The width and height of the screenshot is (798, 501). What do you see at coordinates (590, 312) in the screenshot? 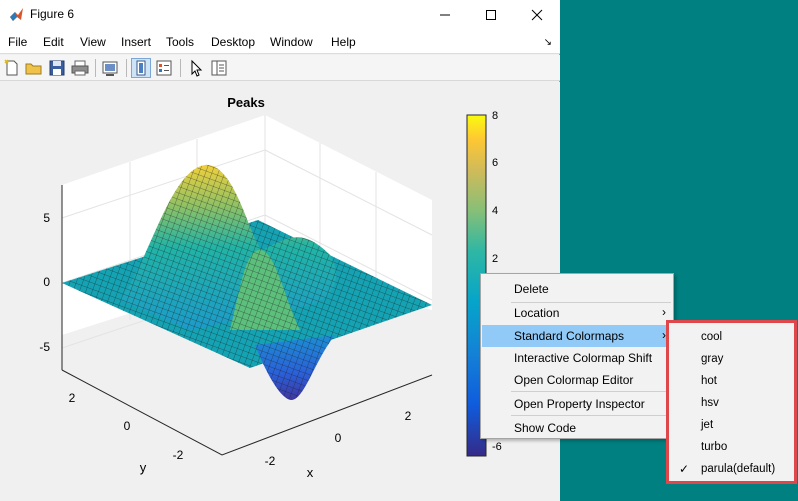
I see `menu-item-location: Location ›` at bounding box center [590, 312].